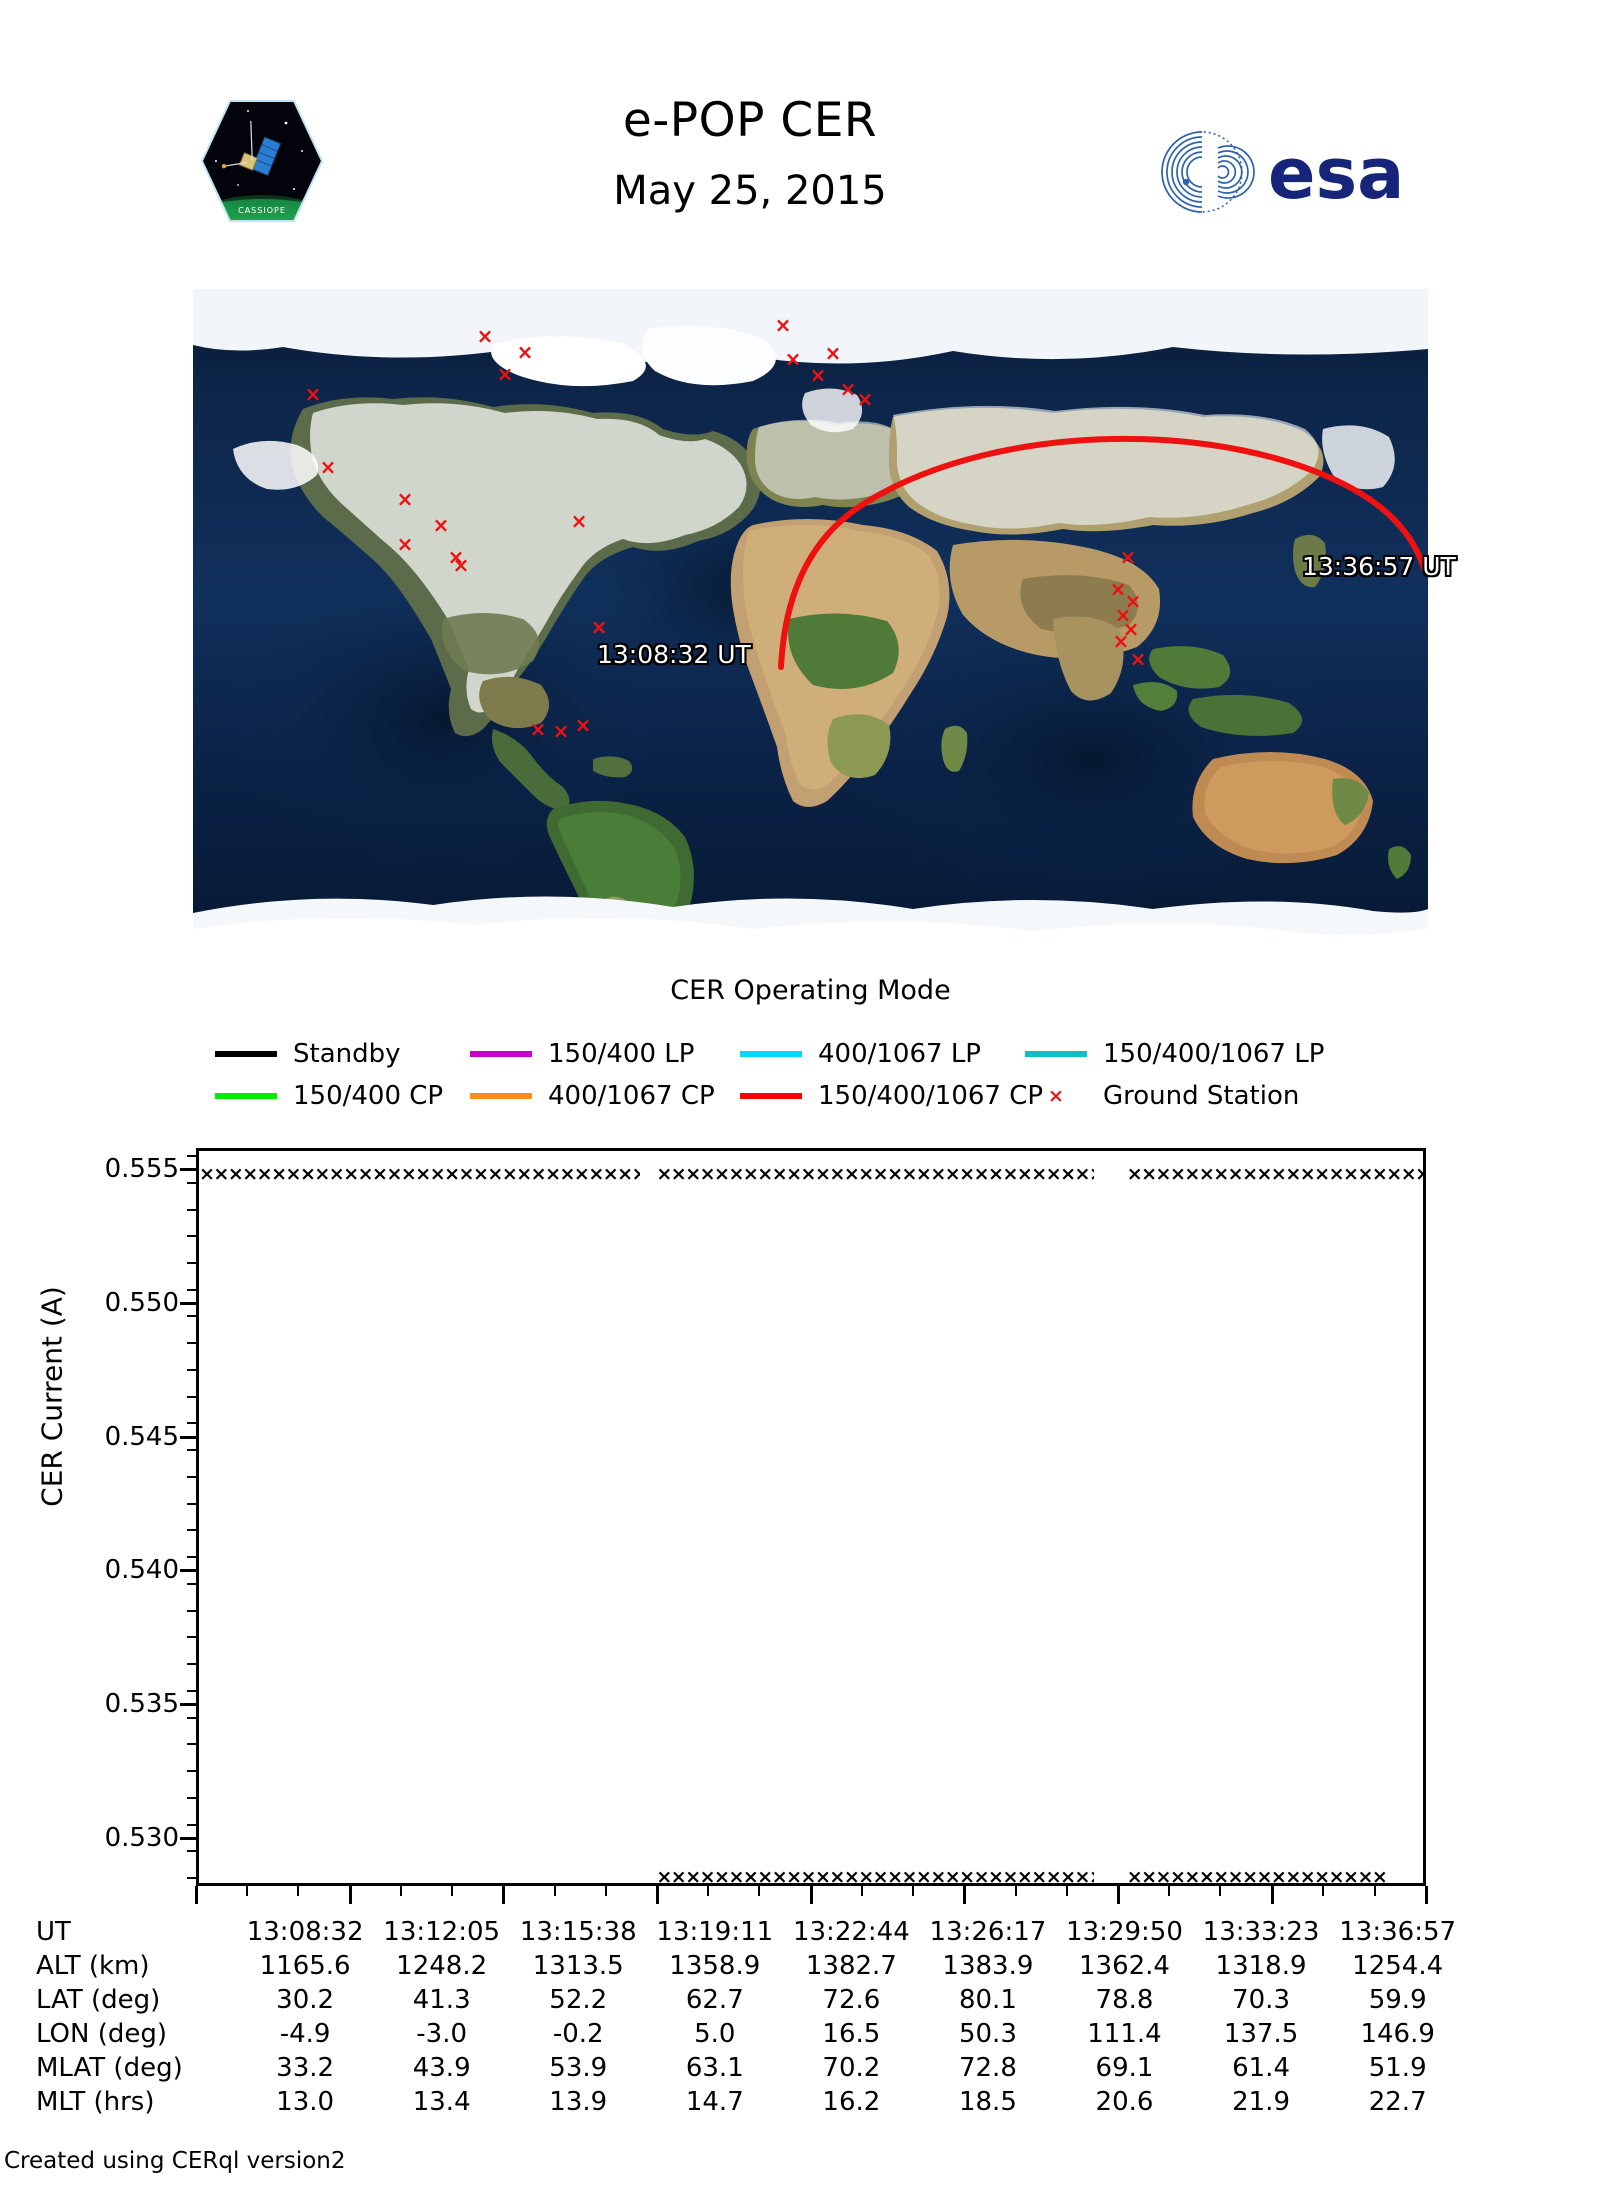 This screenshot has height=2200, width=1600. What do you see at coordinates (1103, 552) in the screenshot?
I see `satellite-ground-track` at bounding box center [1103, 552].